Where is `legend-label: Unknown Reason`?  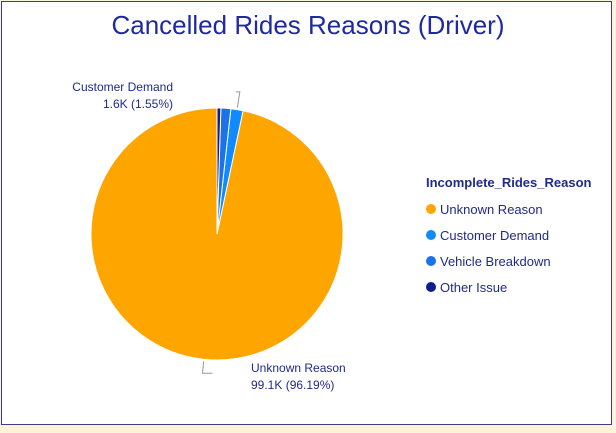
legend-label: Unknown Reason is located at coordinates (491, 209).